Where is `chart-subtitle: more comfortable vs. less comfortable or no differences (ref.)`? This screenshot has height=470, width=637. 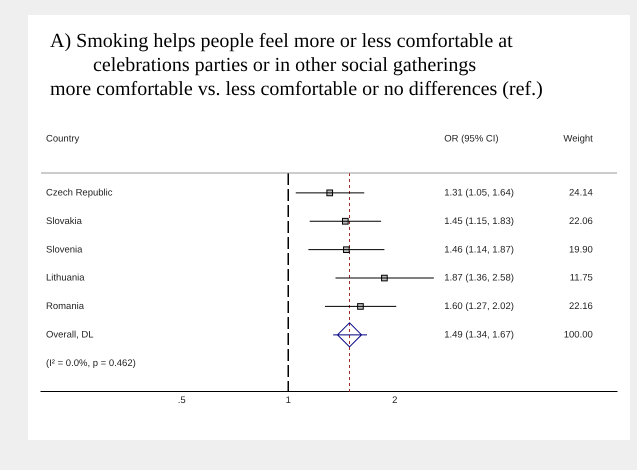 chart-subtitle: more comfortable vs. less comfortable or no differences (ref.) is located at coordinates (296, 89).